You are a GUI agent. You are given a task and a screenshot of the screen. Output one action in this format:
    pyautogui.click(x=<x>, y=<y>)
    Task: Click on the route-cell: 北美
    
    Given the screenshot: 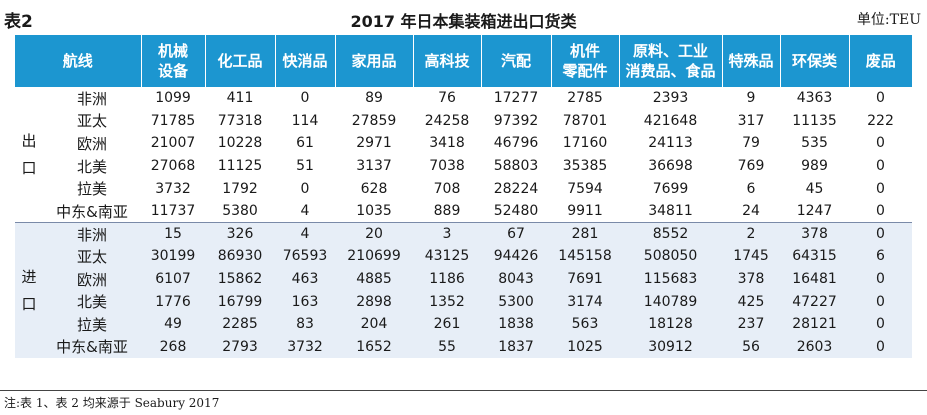 What is the action you would take?
    pyautogui.click(x=92, y=301)
    